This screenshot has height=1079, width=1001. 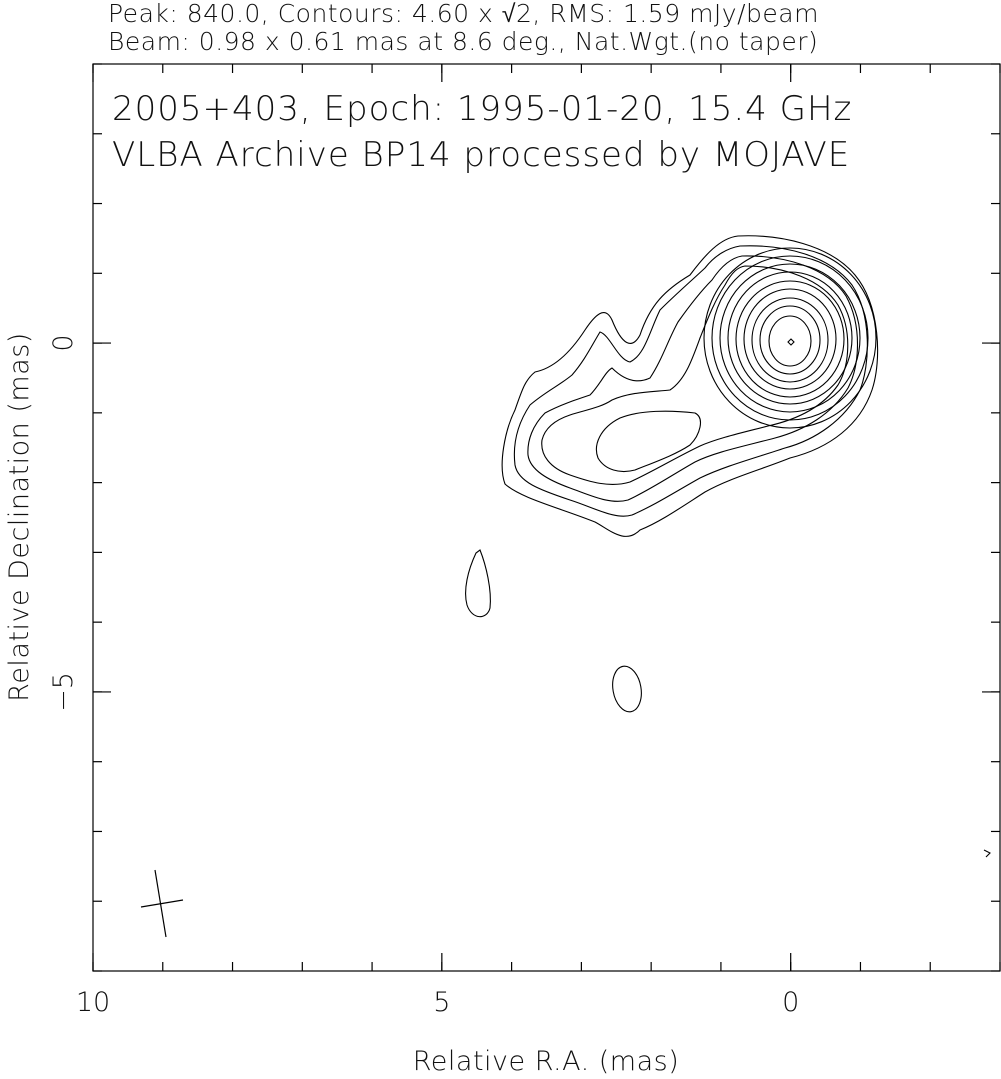 I want to click on y-axis-label: Relative Declination (mas), so click(x=19, y=517).